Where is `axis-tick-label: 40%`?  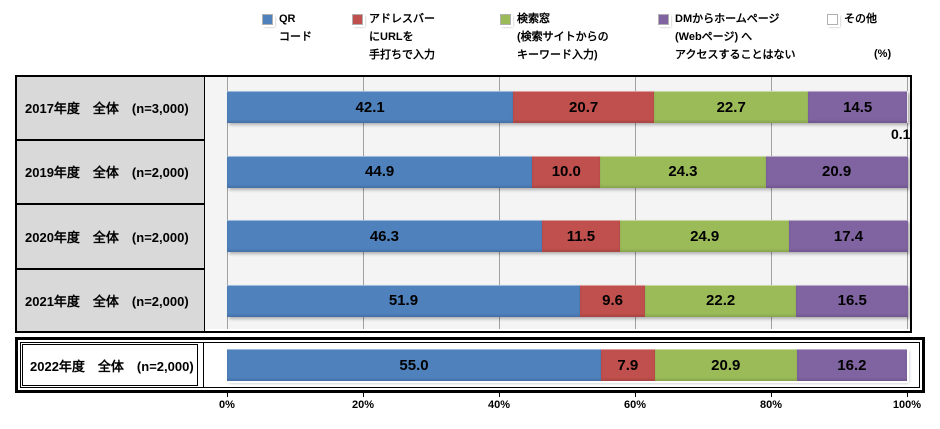
axis-tick-label: 40% is located at coordinates (499, 405).